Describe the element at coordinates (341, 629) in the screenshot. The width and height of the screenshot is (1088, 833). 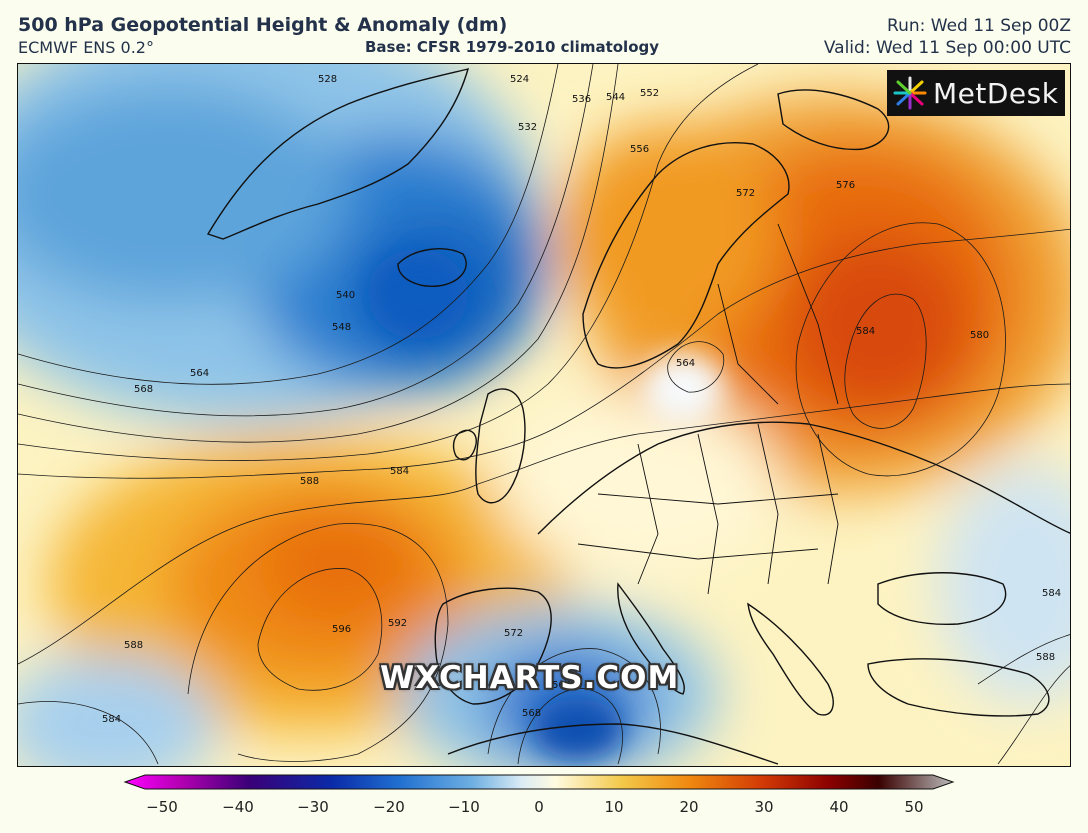
I see `contour-label: 596` at that location.